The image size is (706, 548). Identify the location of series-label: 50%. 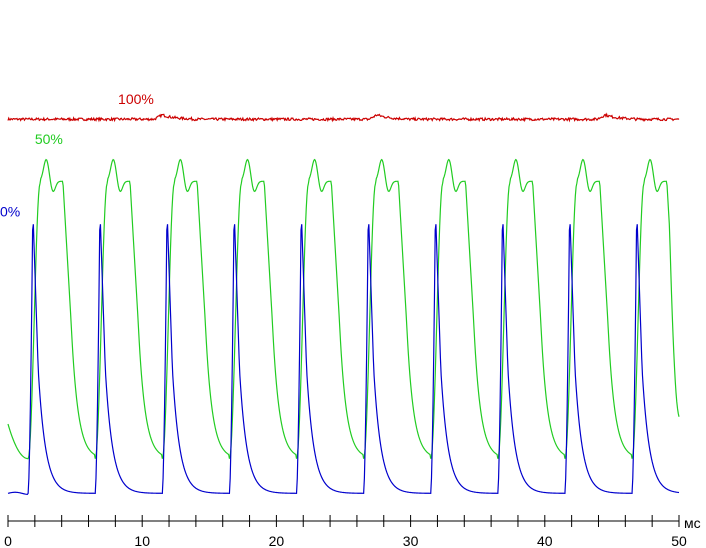
(49, 139).